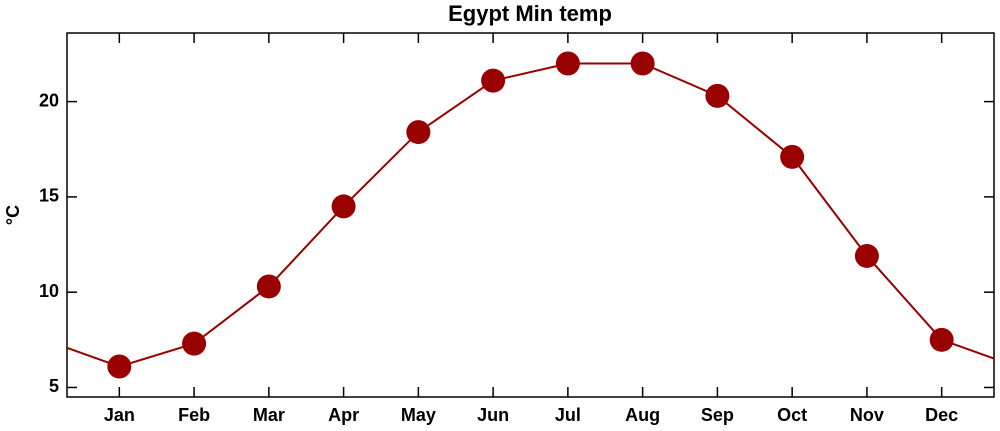  What do you see at coordinates (493, 415) in the screenshot?
I see `x-tick-label: Jun` at bounding box center [493, 415].